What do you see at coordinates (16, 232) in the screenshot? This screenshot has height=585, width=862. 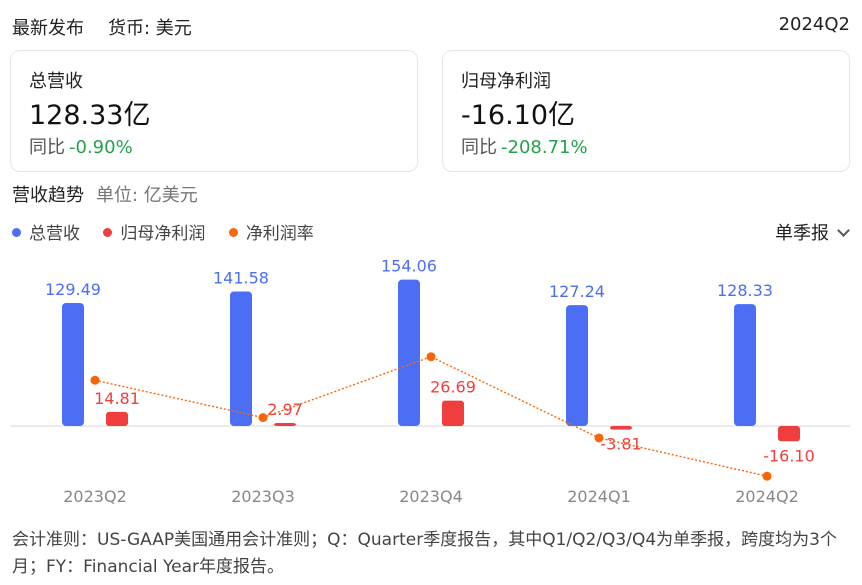 I see `legend-dot-revenue` at bounding box center [16, 232].